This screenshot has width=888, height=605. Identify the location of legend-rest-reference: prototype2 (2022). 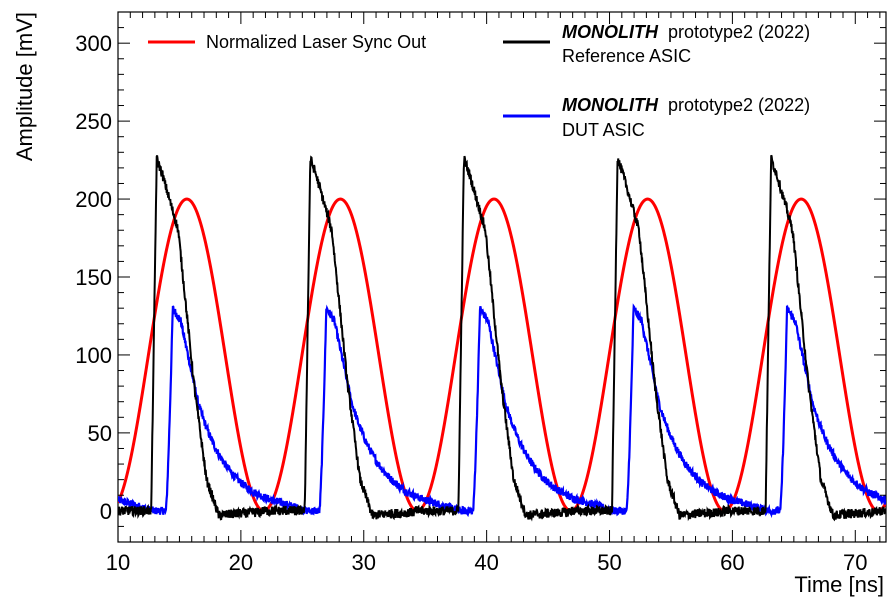
(739, 32).